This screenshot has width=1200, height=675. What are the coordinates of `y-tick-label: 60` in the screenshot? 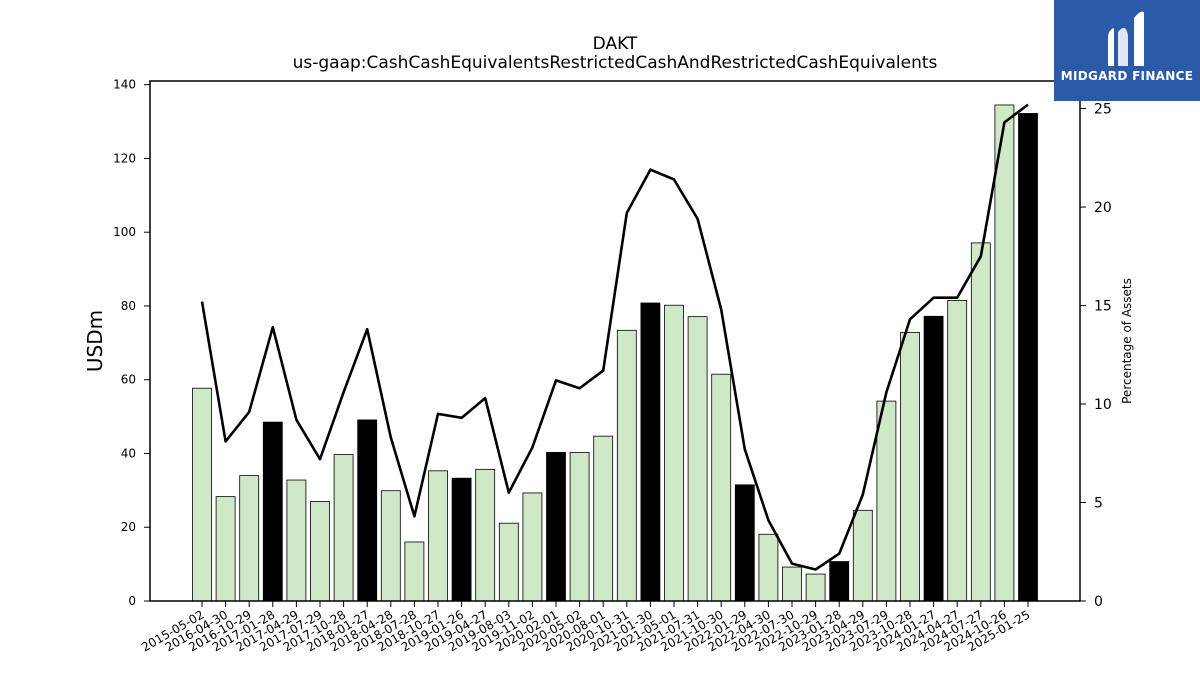 It's located at (128, 380).